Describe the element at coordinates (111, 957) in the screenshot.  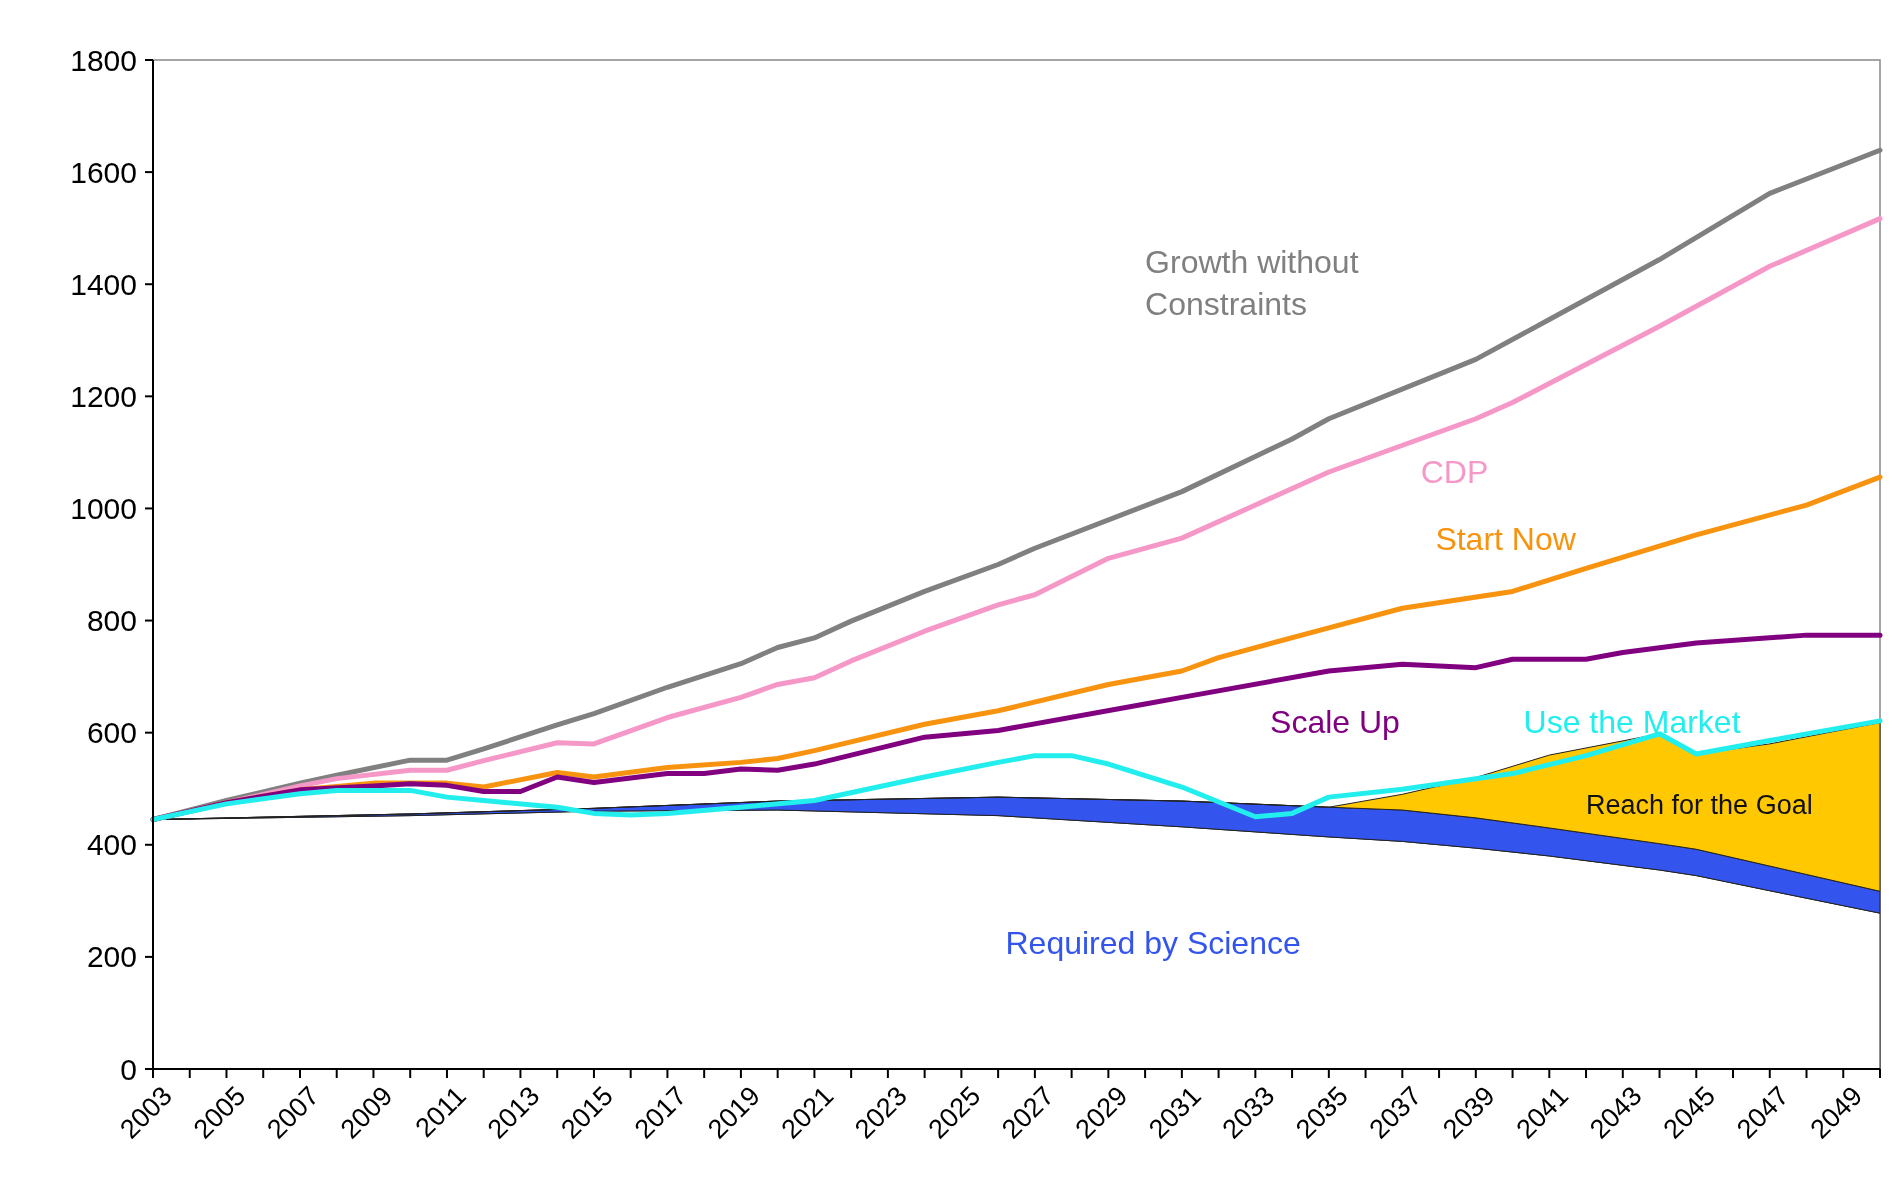
I see `y-tick-label: 200` at that location.